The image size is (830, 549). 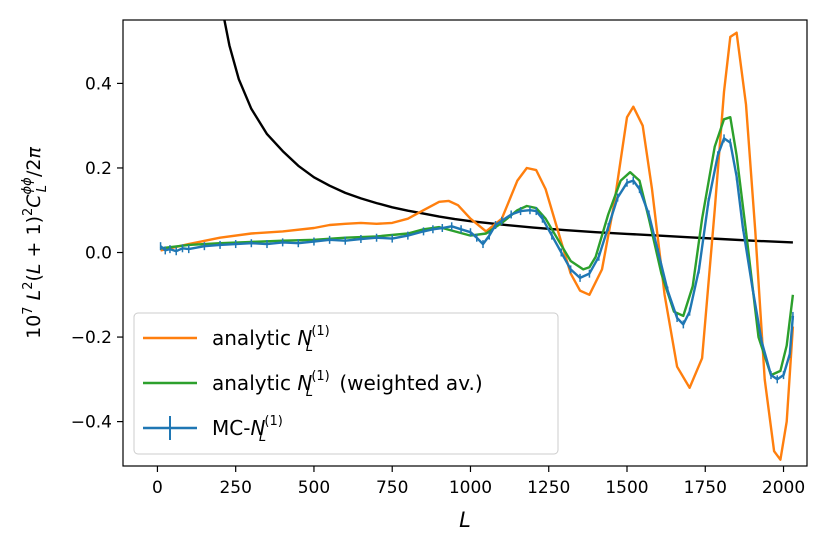 I want to click on x-axis-label: L, so click(x=465, y=520).